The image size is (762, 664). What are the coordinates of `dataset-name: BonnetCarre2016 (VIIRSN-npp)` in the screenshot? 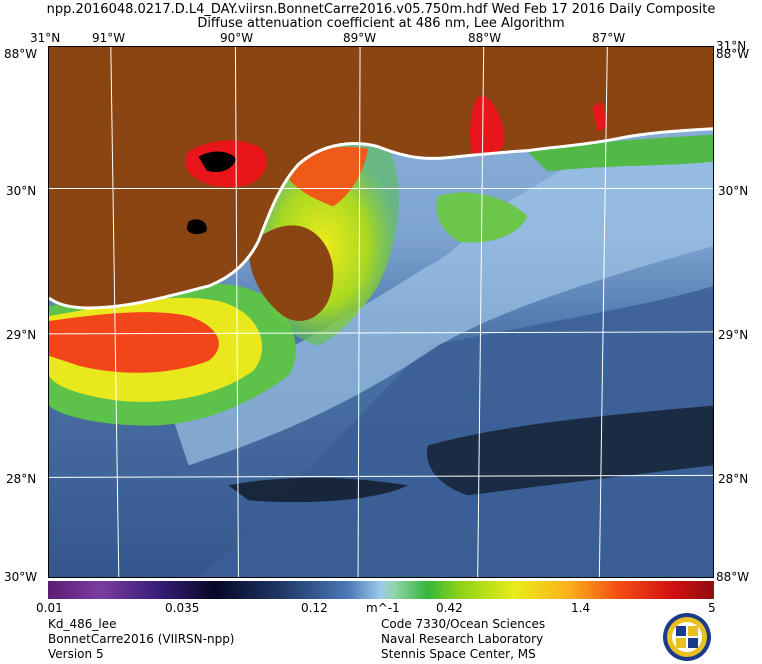 It's located at (141, 639).